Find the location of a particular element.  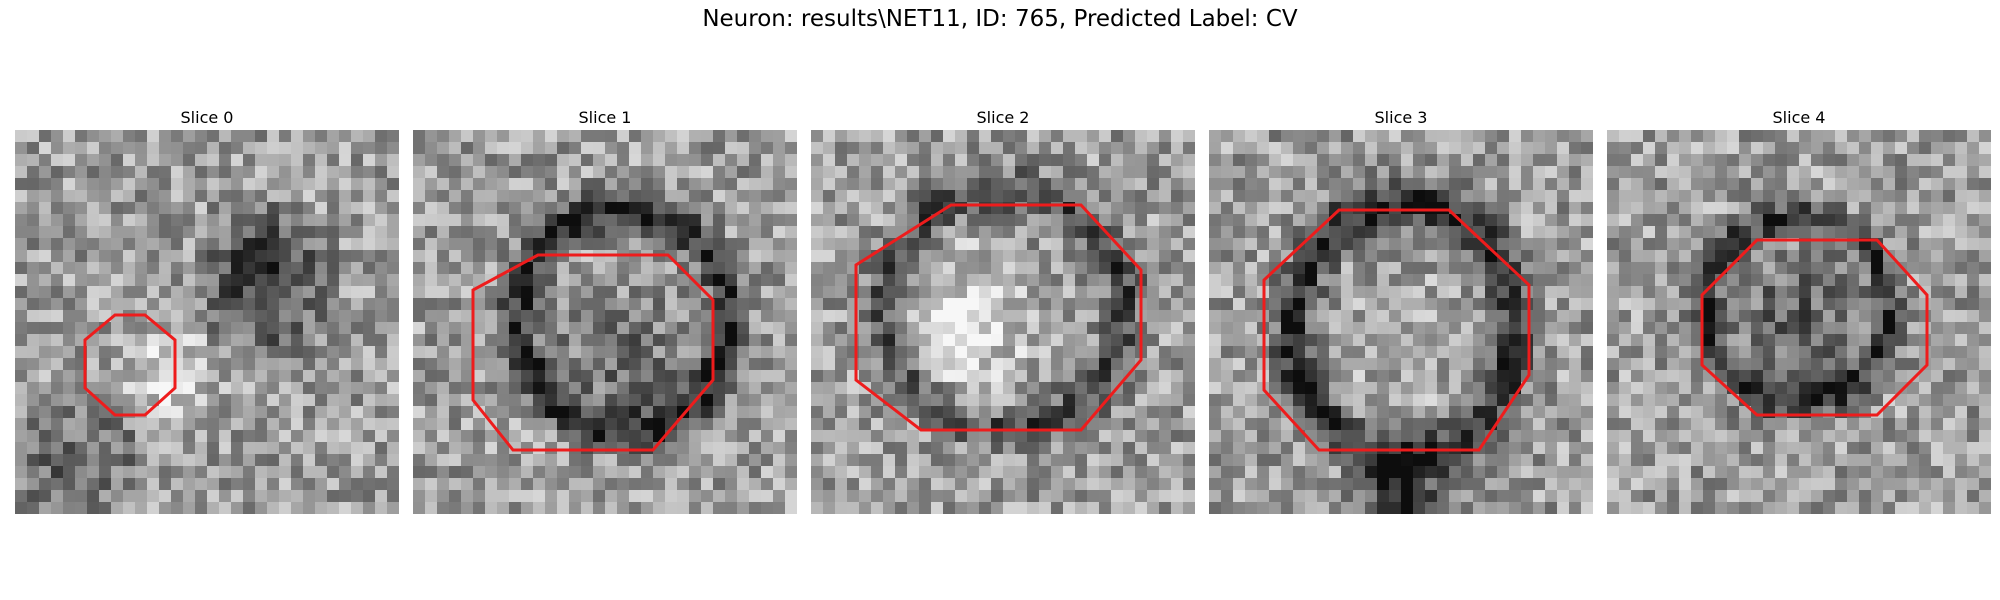

slice-panel-4: Slice 4 is located at coordinates (1799, 310).